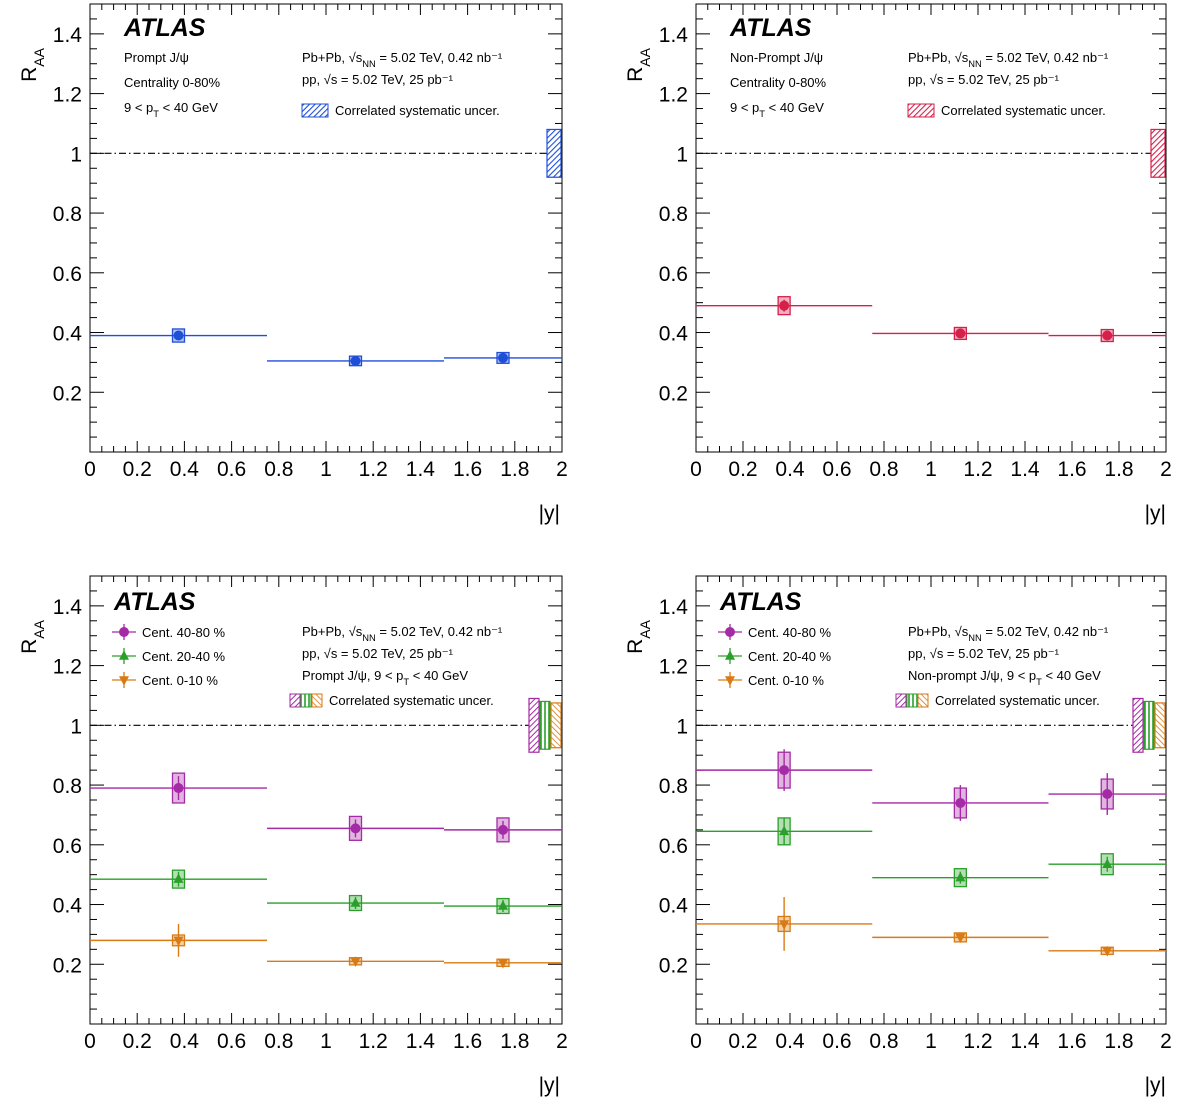 This screenshot has width=1184, height=1106. Describe the element at coordinates (776, 57) in the screenshot. I see `info-left-text: Non-Prompt J/ψ` at that location.